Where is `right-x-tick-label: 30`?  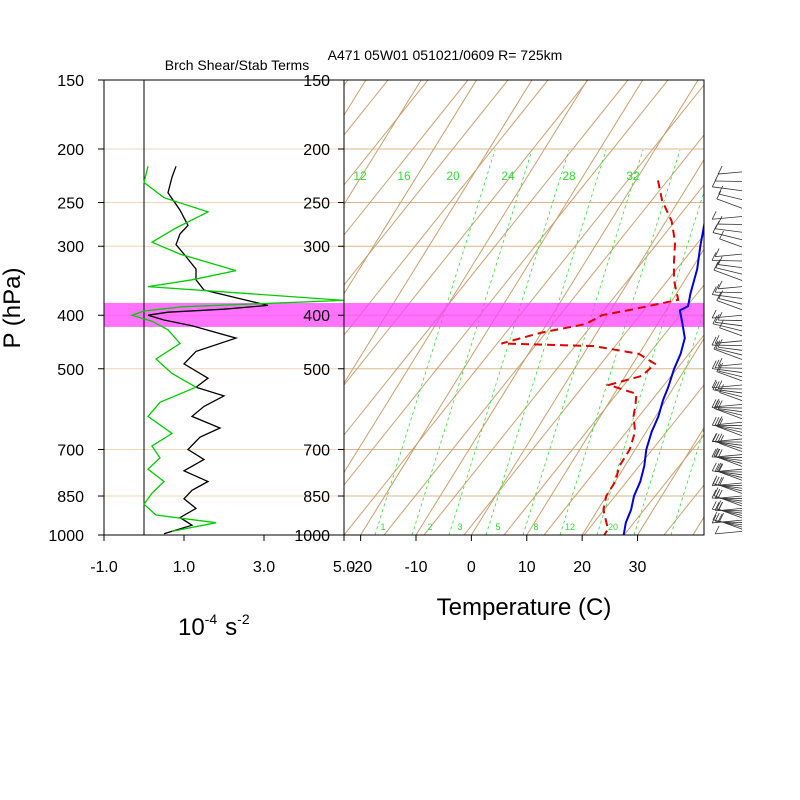
right-x-tick-label: 30 is located at coordinates (638, 567).